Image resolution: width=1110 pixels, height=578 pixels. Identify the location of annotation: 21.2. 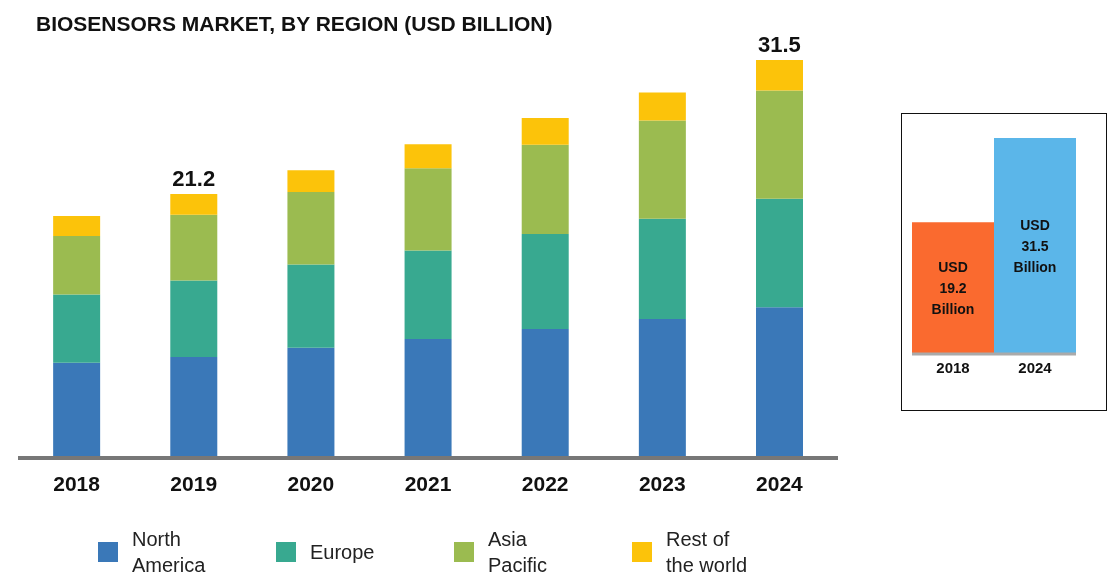
(194, 179).